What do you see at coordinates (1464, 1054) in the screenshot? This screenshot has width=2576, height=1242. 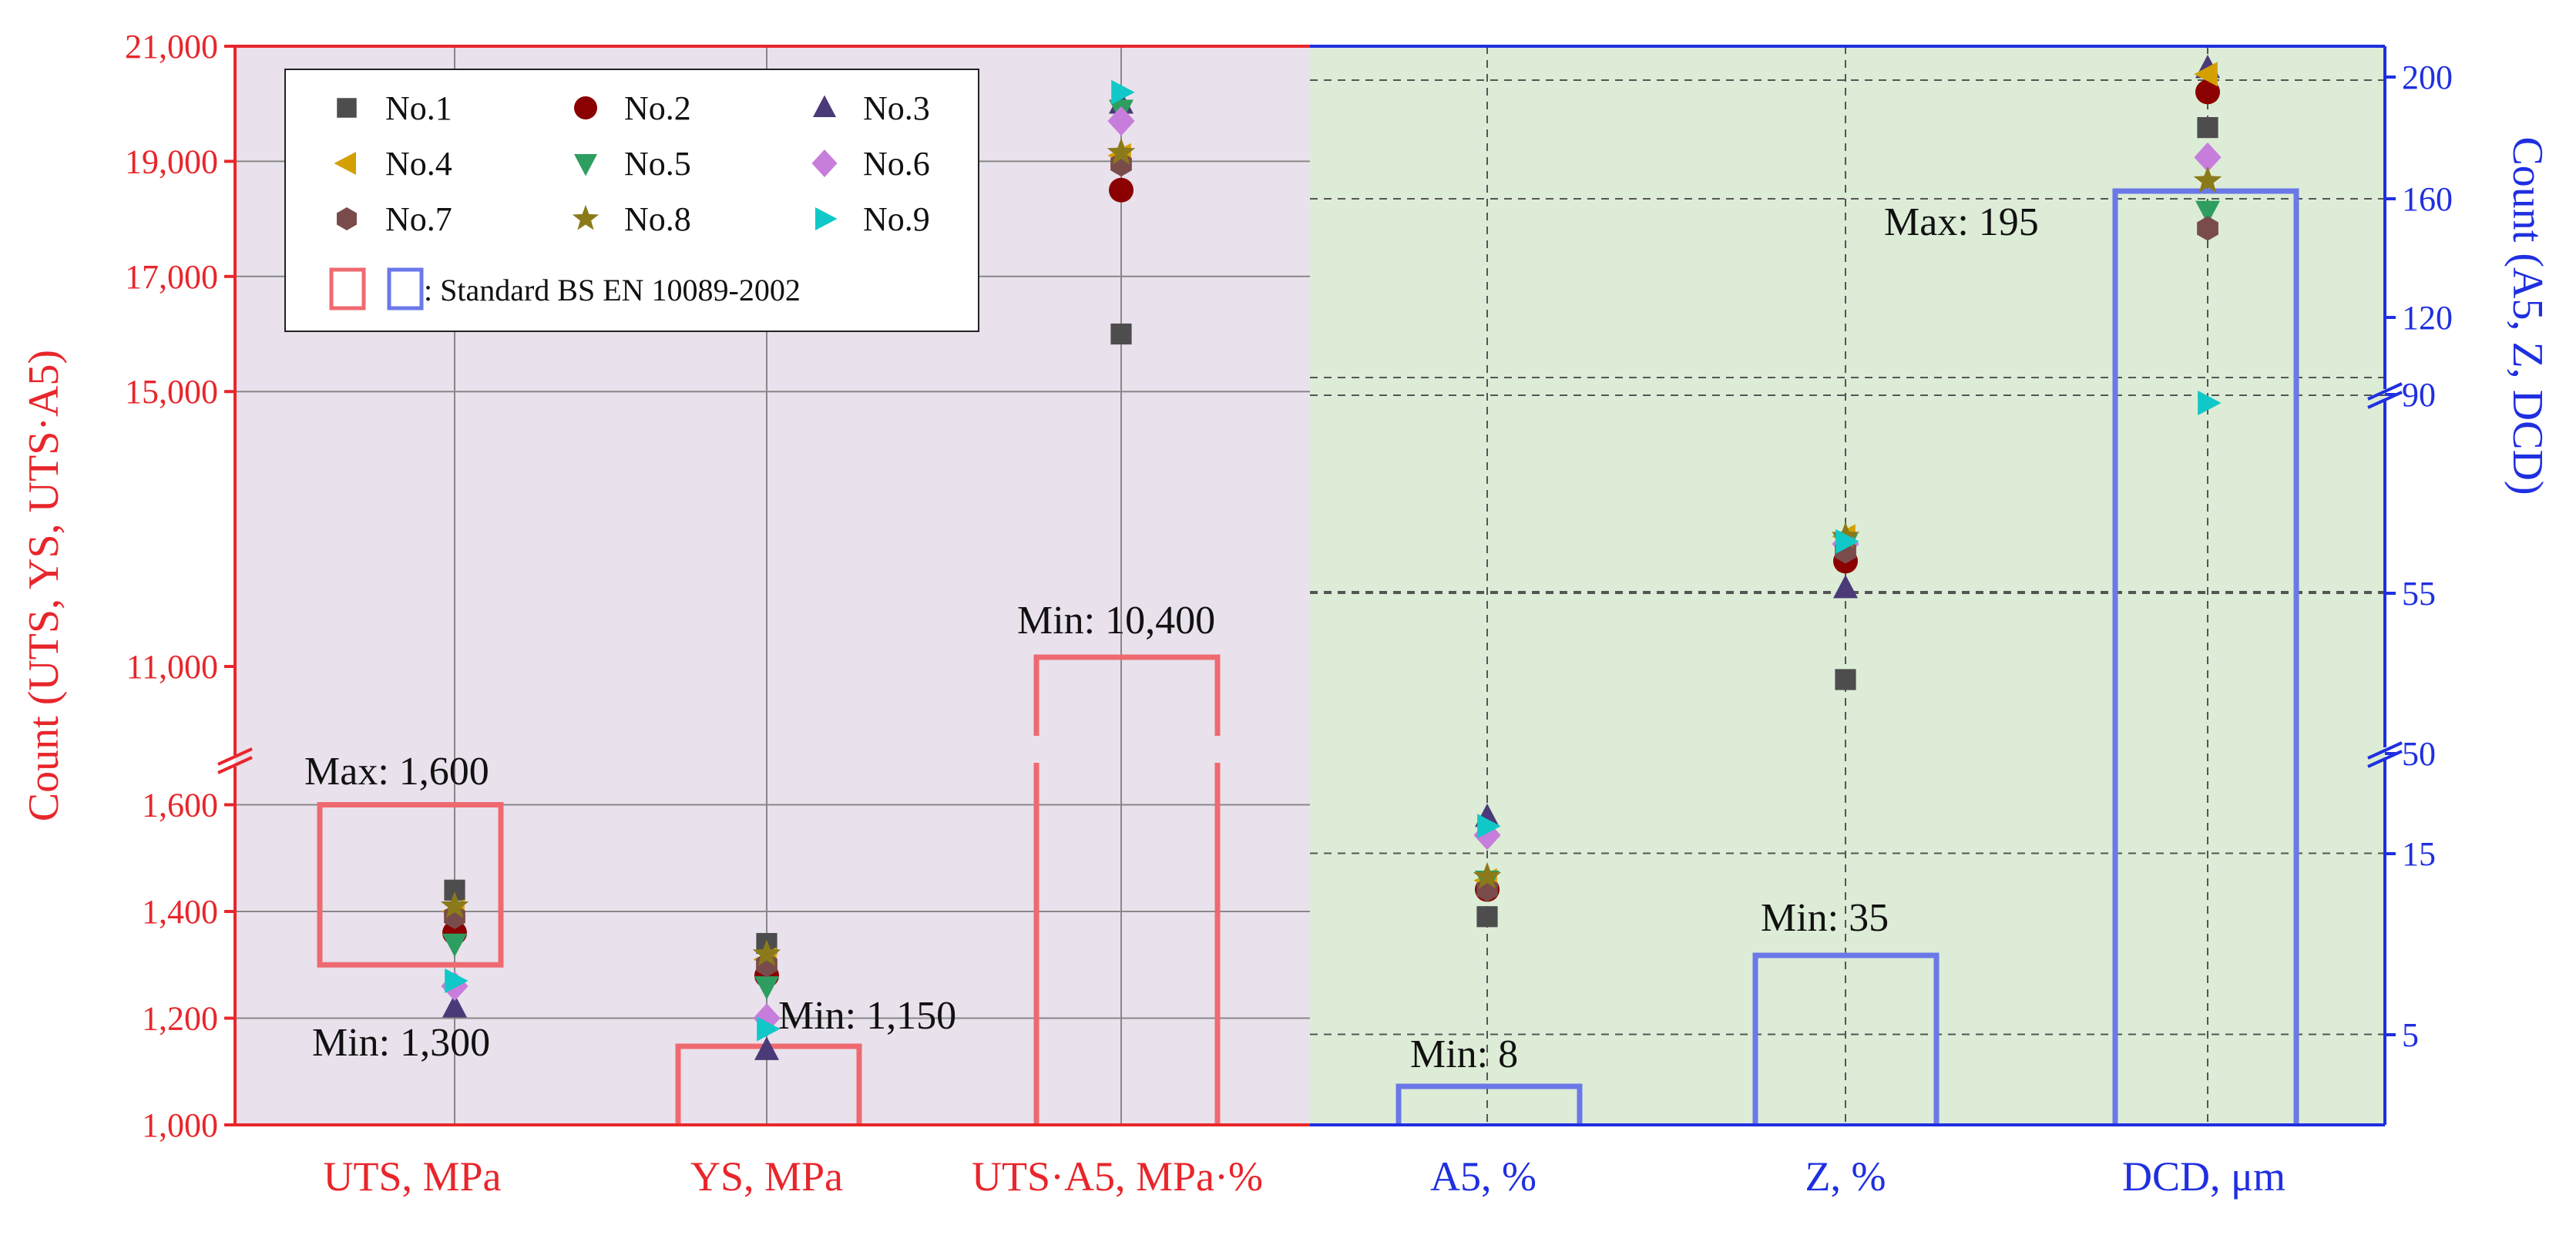 I see `a5-min-annotation: Min: 8` at bounding box center [1464, 1054].